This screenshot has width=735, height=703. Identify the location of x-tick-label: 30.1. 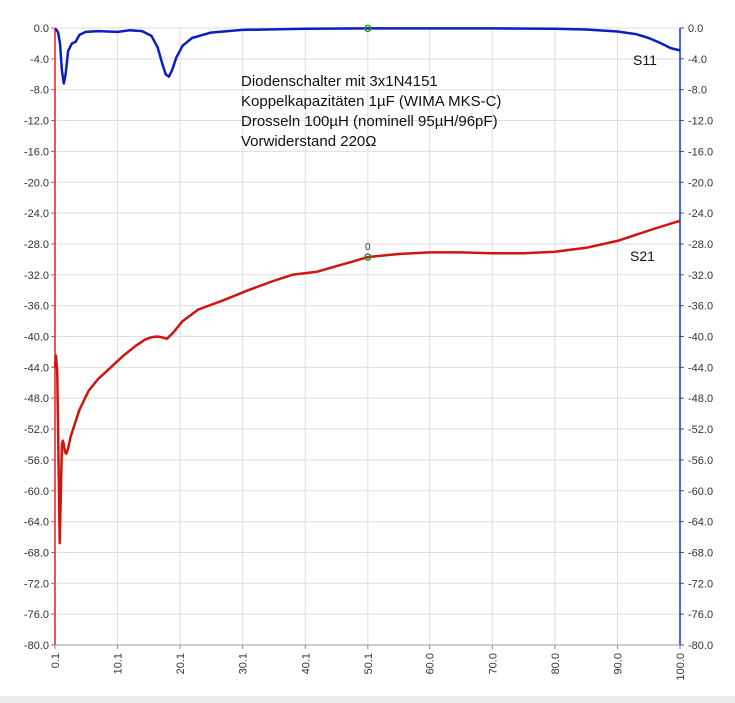
(244, 663).